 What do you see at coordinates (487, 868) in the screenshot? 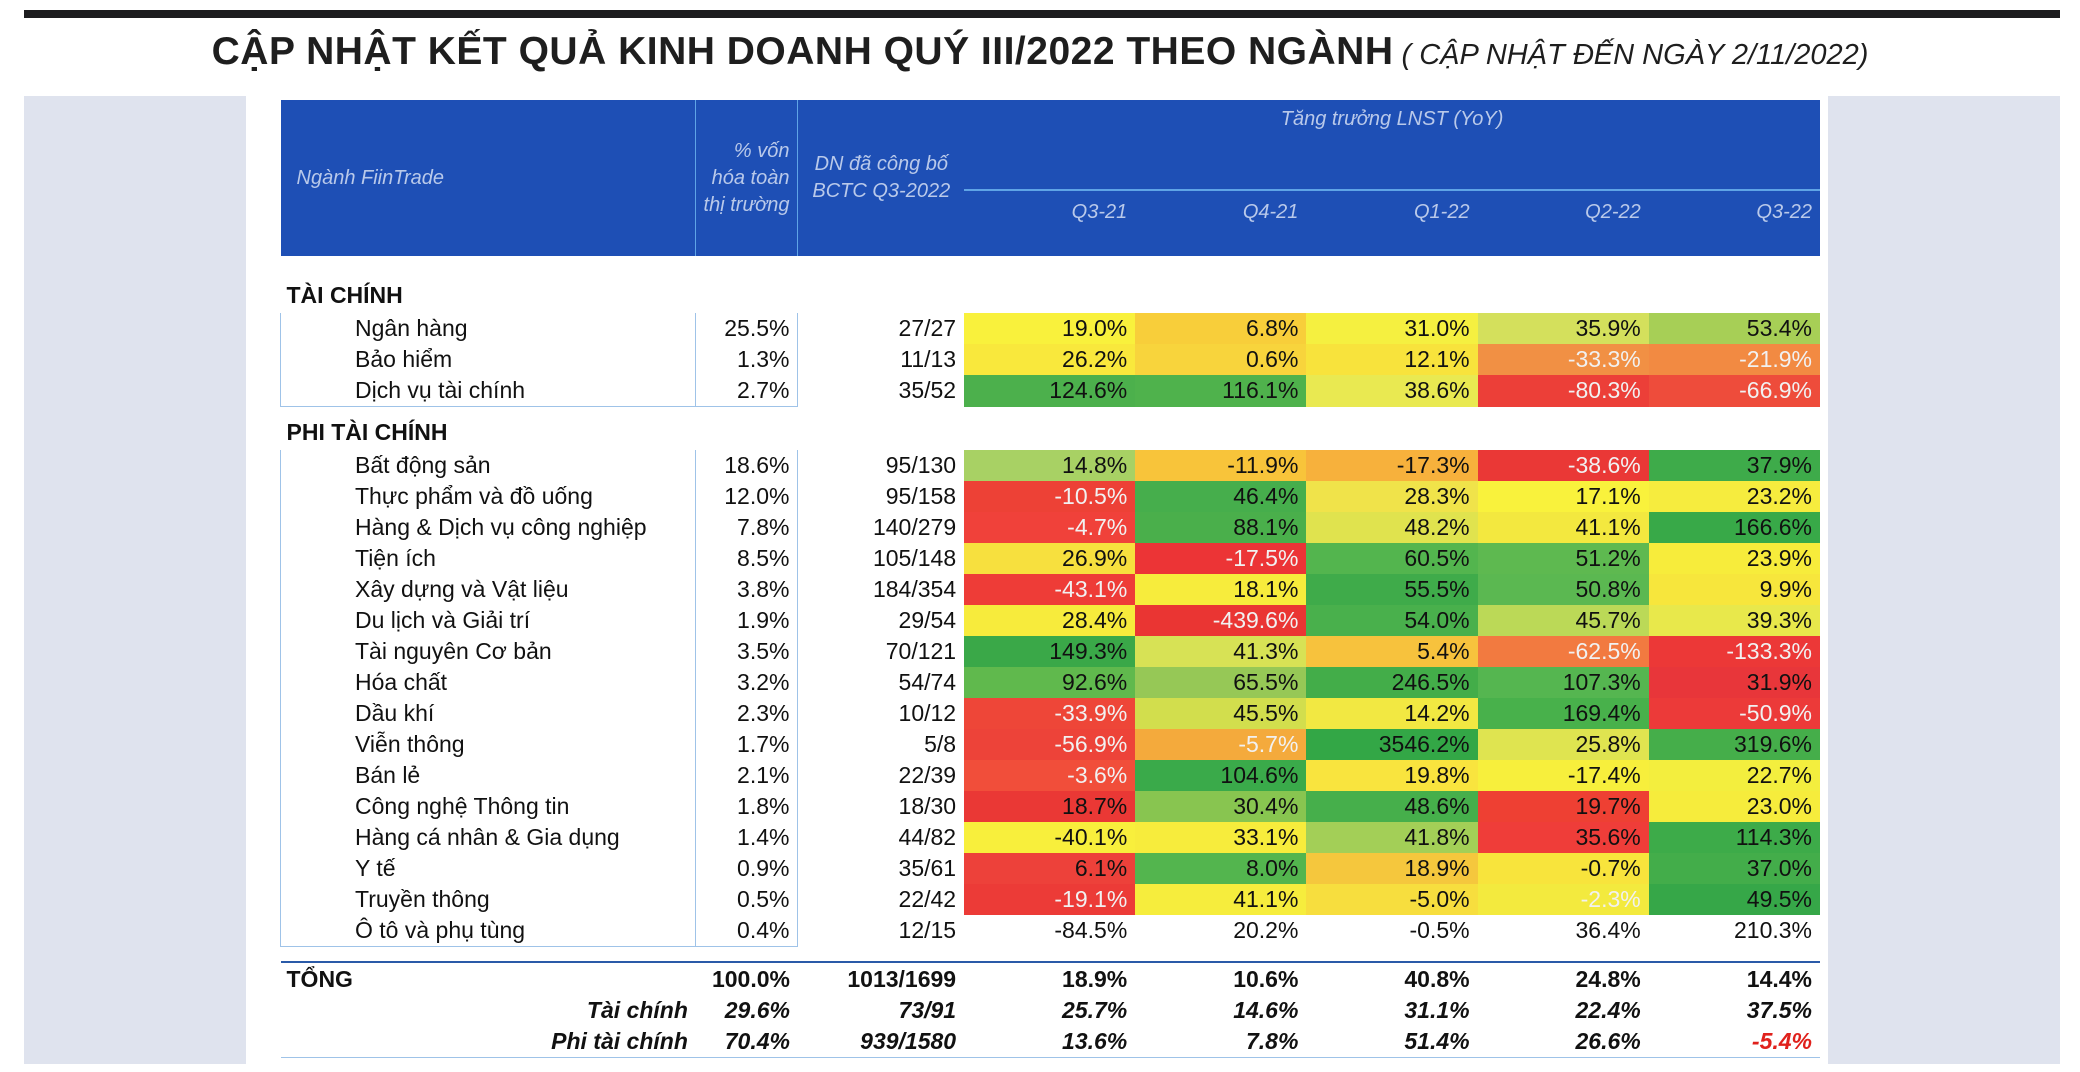
I see `sector-name: Y tế` at bounding box center [487, 868].